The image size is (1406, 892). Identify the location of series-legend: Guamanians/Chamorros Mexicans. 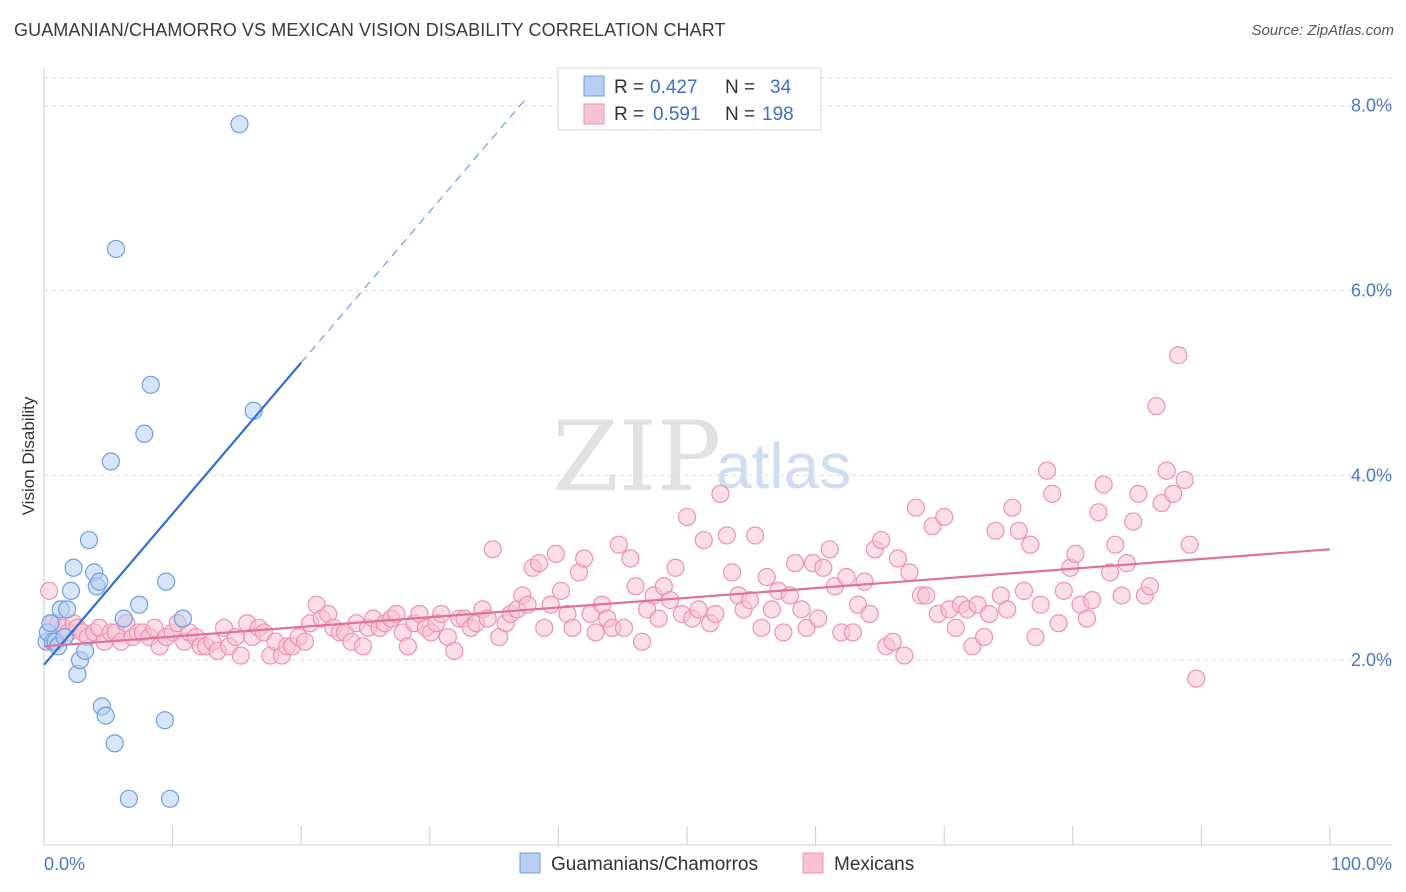
(716, 863).